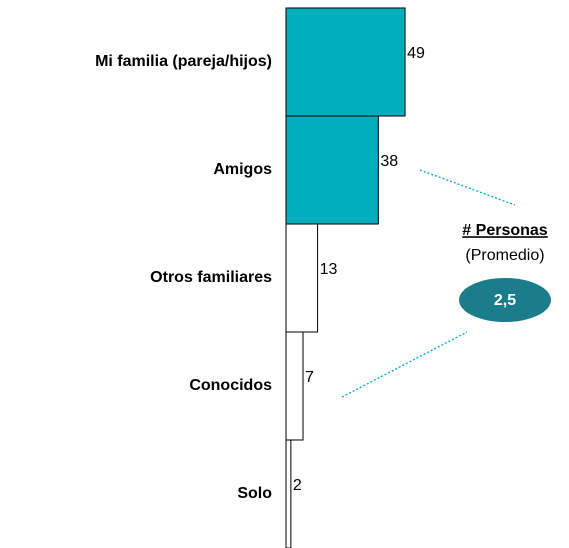 The width and height of the screenshot is (569, 548). Describe the element at coordinates (329, 269) in the screenshot. I see `value-label: 13` at that location.